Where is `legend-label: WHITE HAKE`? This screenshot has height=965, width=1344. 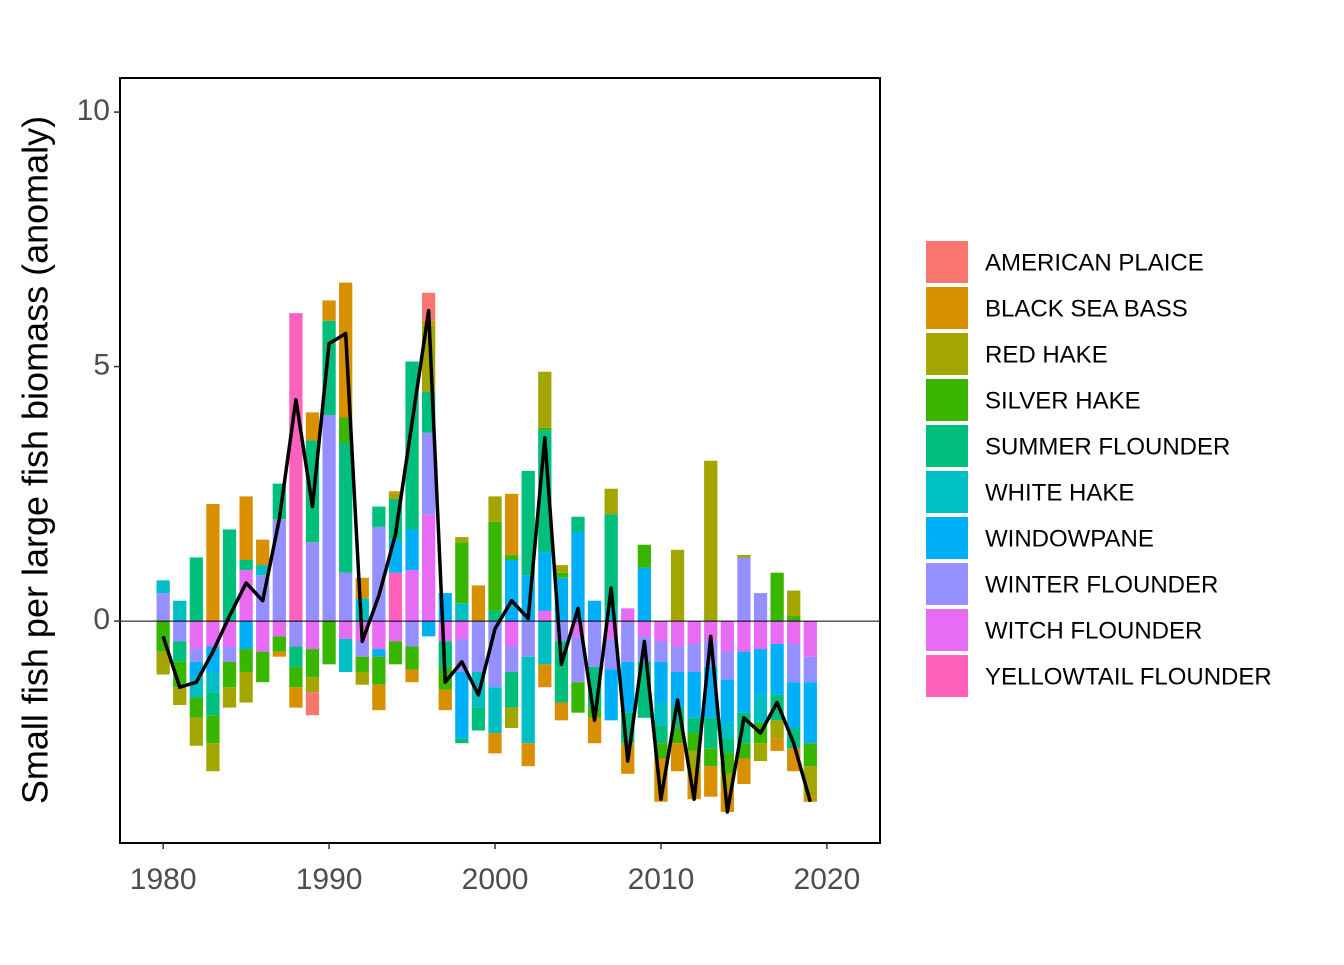
legend-label: WHITE HAKE is located at coordinates (1059, 492).